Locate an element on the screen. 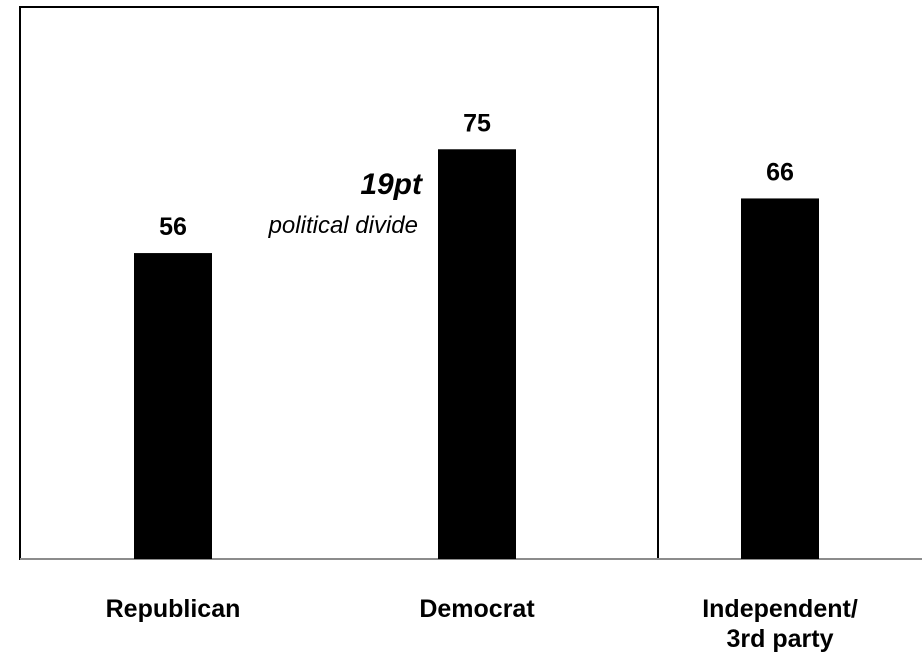 The width and height of the screenshot is (922, 655). value-label-1: 56 is located at coordinates (173, 227).